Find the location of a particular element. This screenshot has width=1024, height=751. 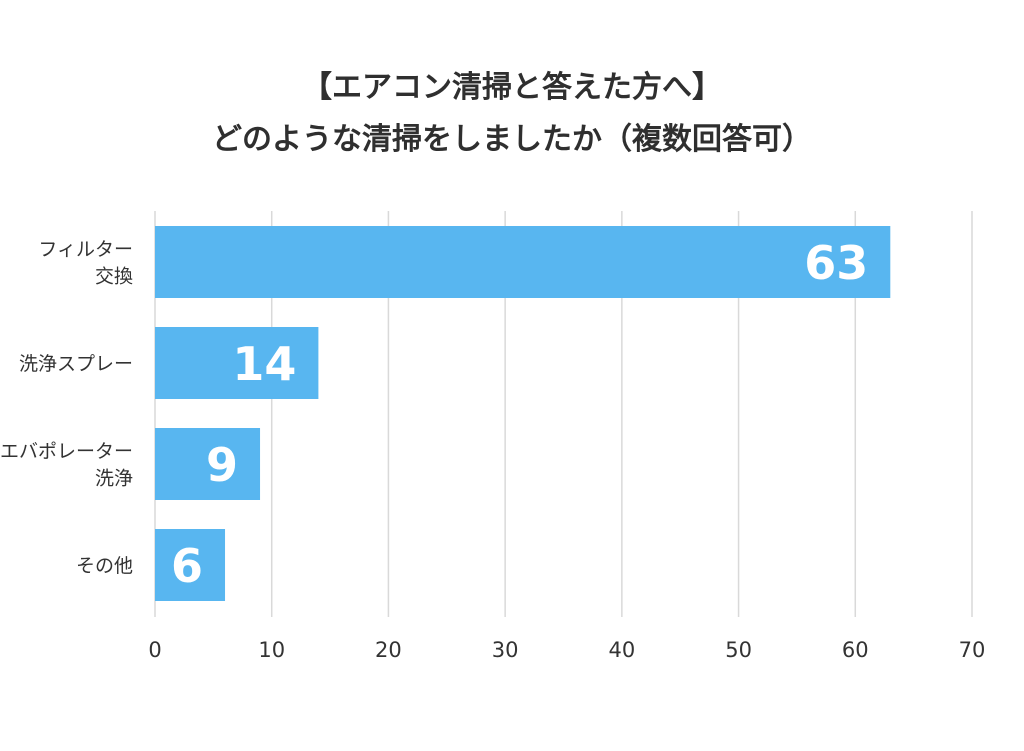

x-tick-label-60: 60 is located at coordinates (855, 650).